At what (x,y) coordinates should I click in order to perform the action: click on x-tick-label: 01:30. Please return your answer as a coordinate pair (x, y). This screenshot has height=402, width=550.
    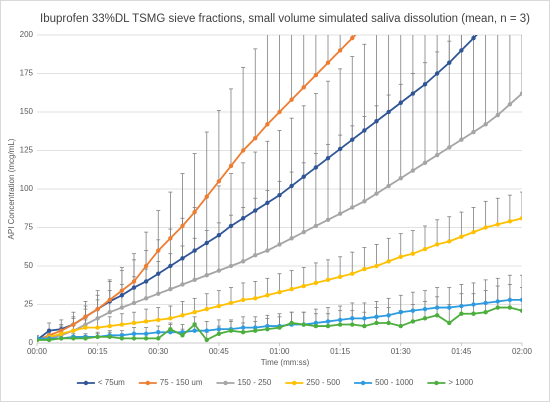
    Looking at the image, I should click on (401, 351).